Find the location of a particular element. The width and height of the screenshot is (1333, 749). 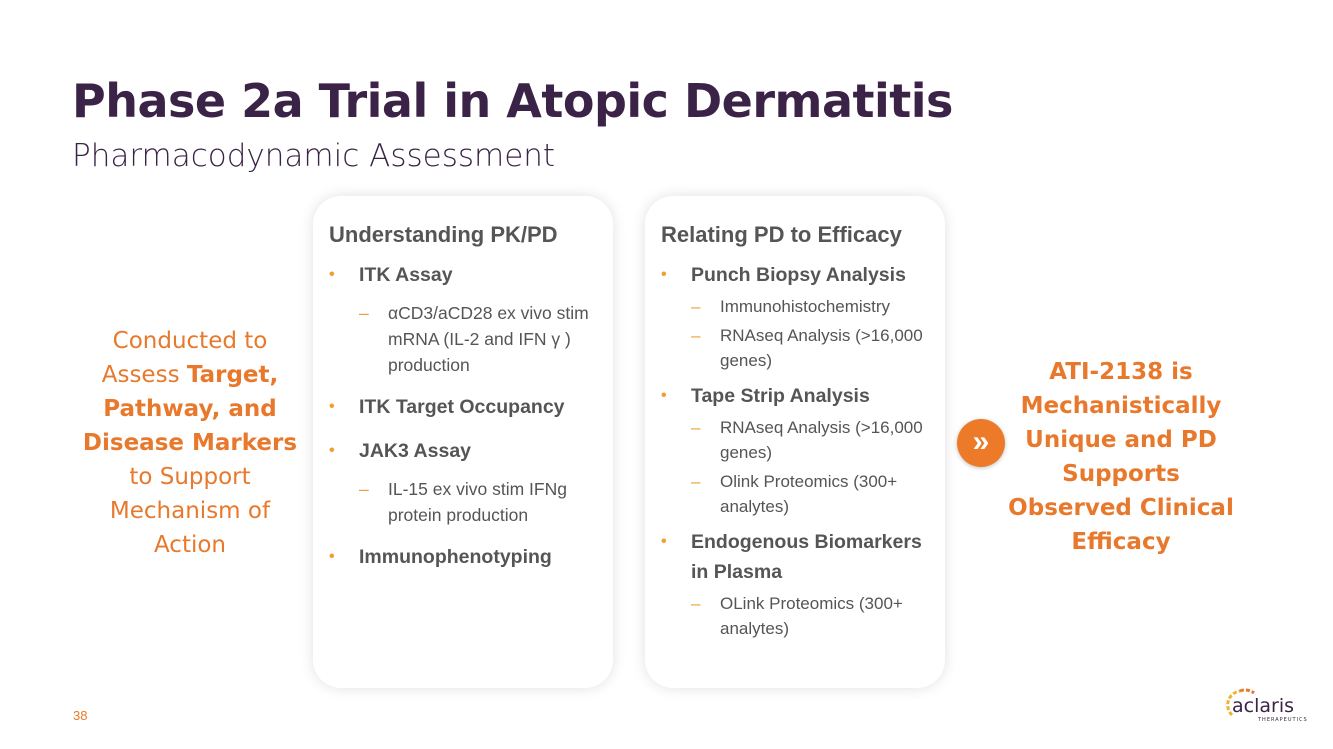

page-title: Phase 2a Trial in Atopic Dermatitis is located at coordinates (512, 101).